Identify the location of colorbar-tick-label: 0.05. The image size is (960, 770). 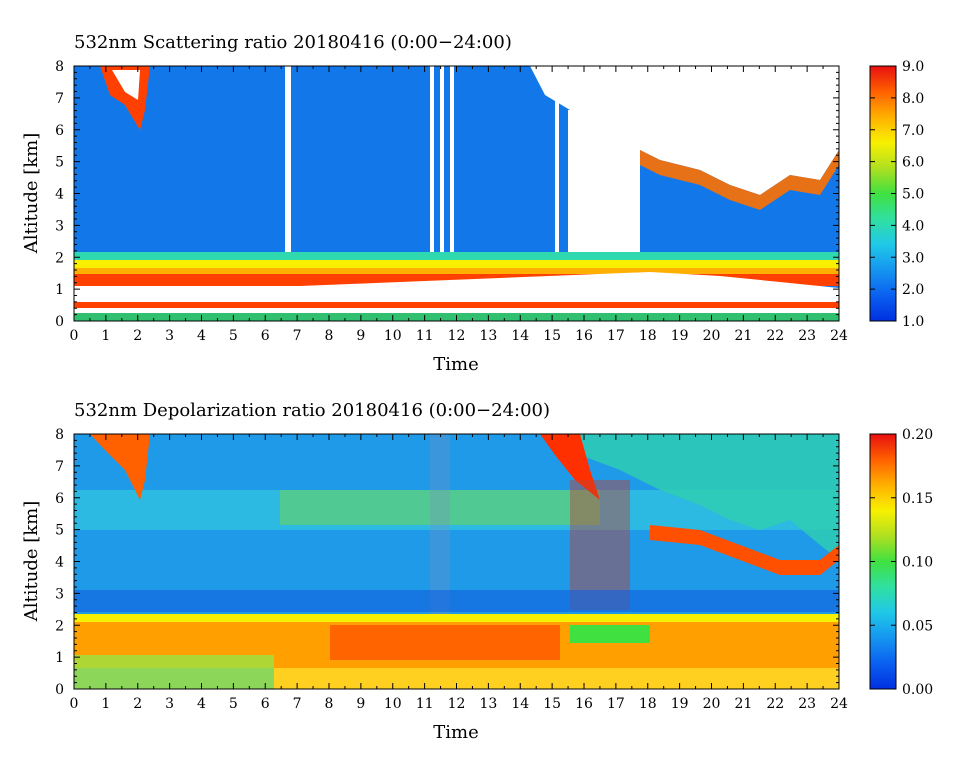
(917, 626).